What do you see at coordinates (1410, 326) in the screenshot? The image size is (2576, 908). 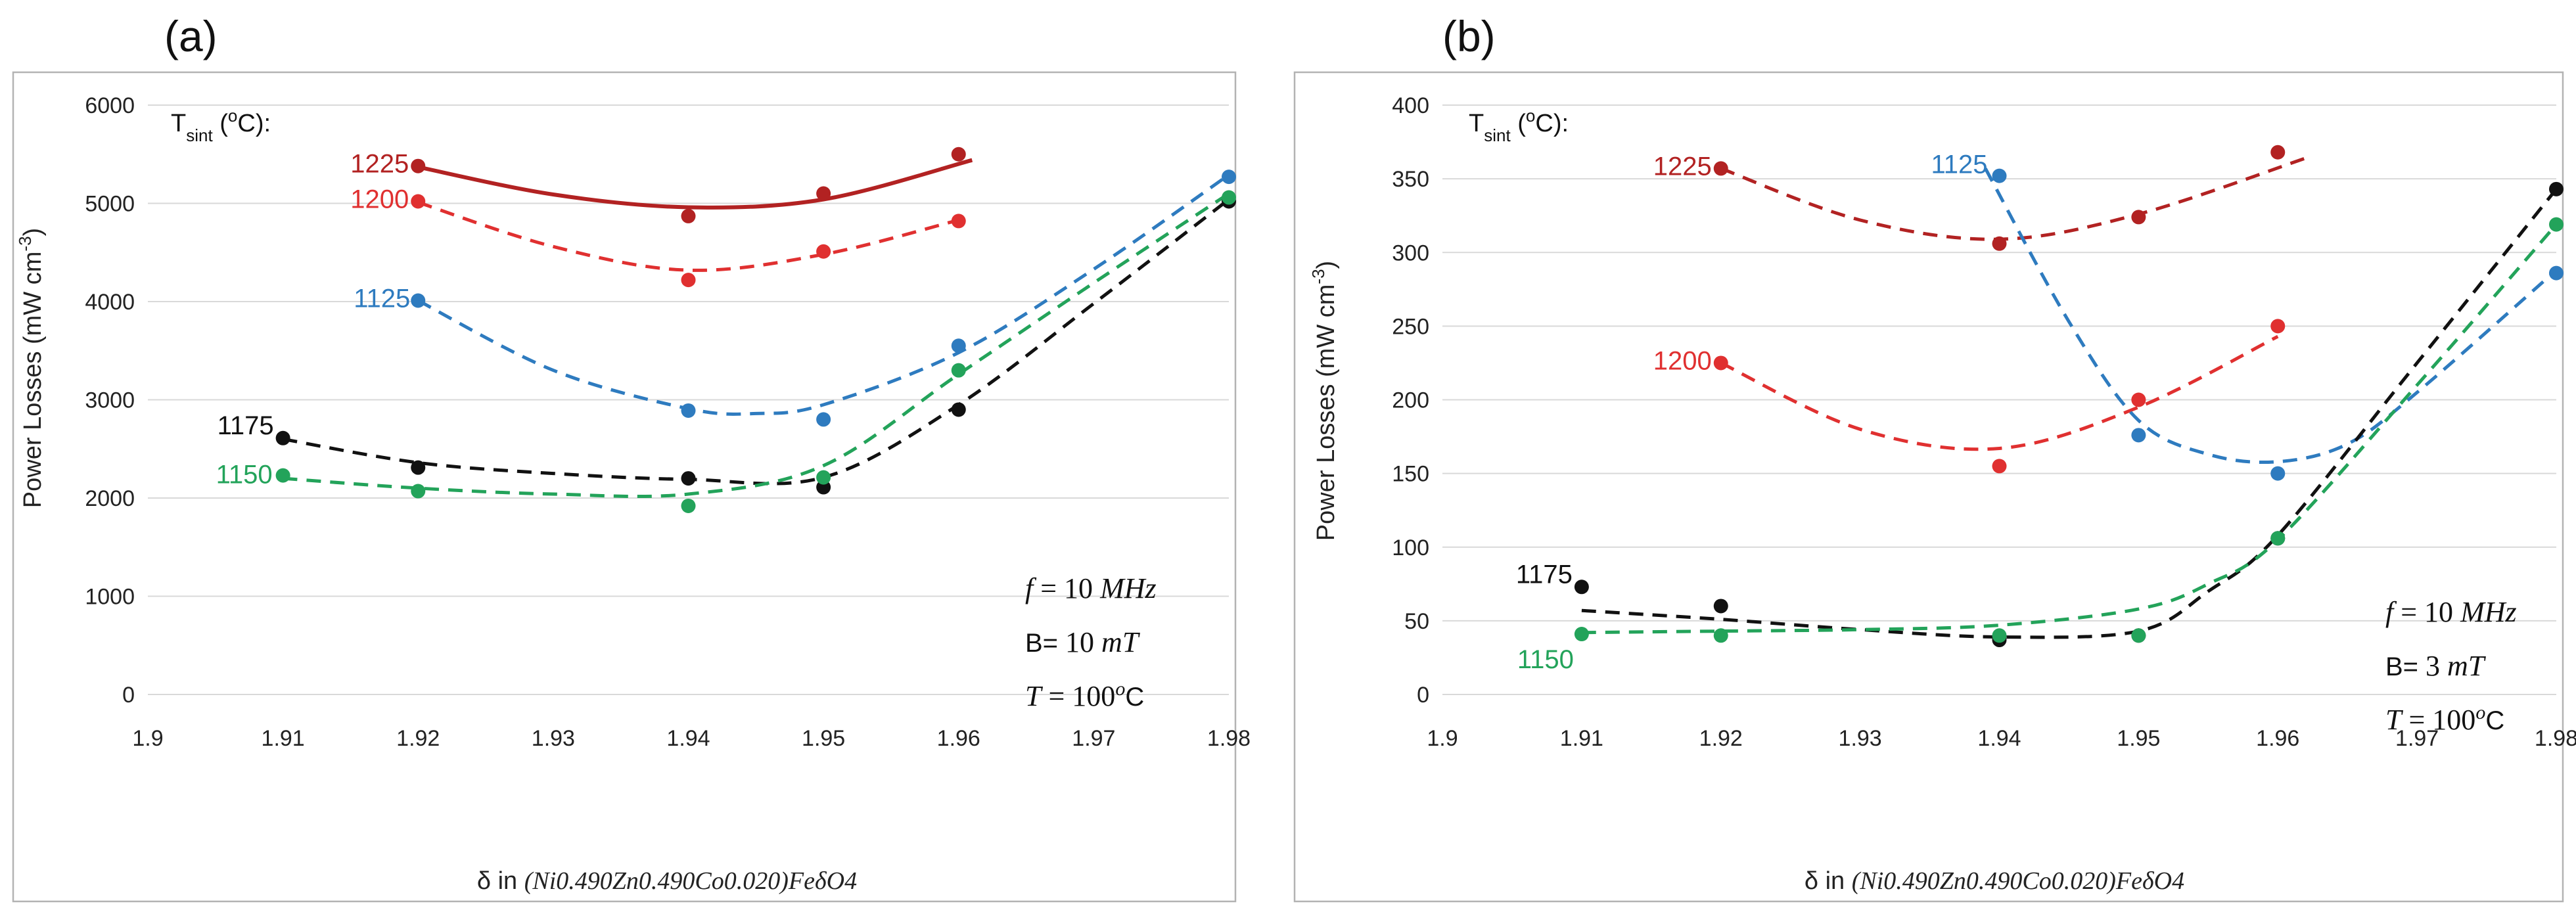 I see `y-tick-label: 250` at bounding box center [1410, 326].